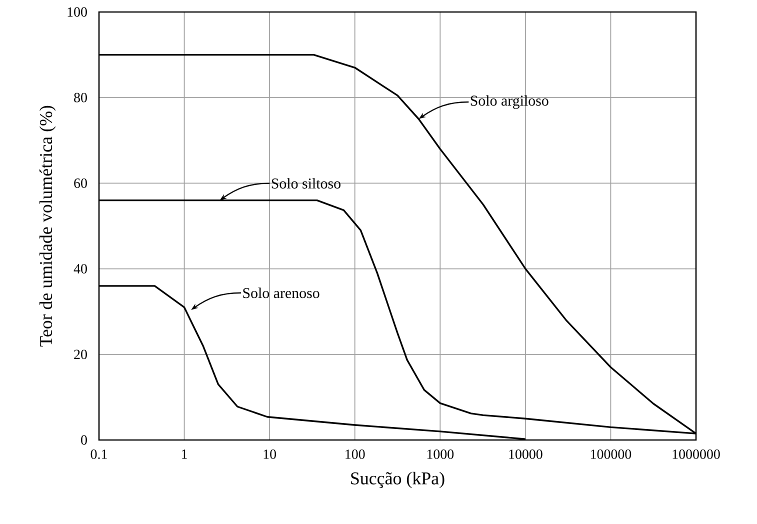  I want to click on x-tick-label: 0.1, so click(98, 454).